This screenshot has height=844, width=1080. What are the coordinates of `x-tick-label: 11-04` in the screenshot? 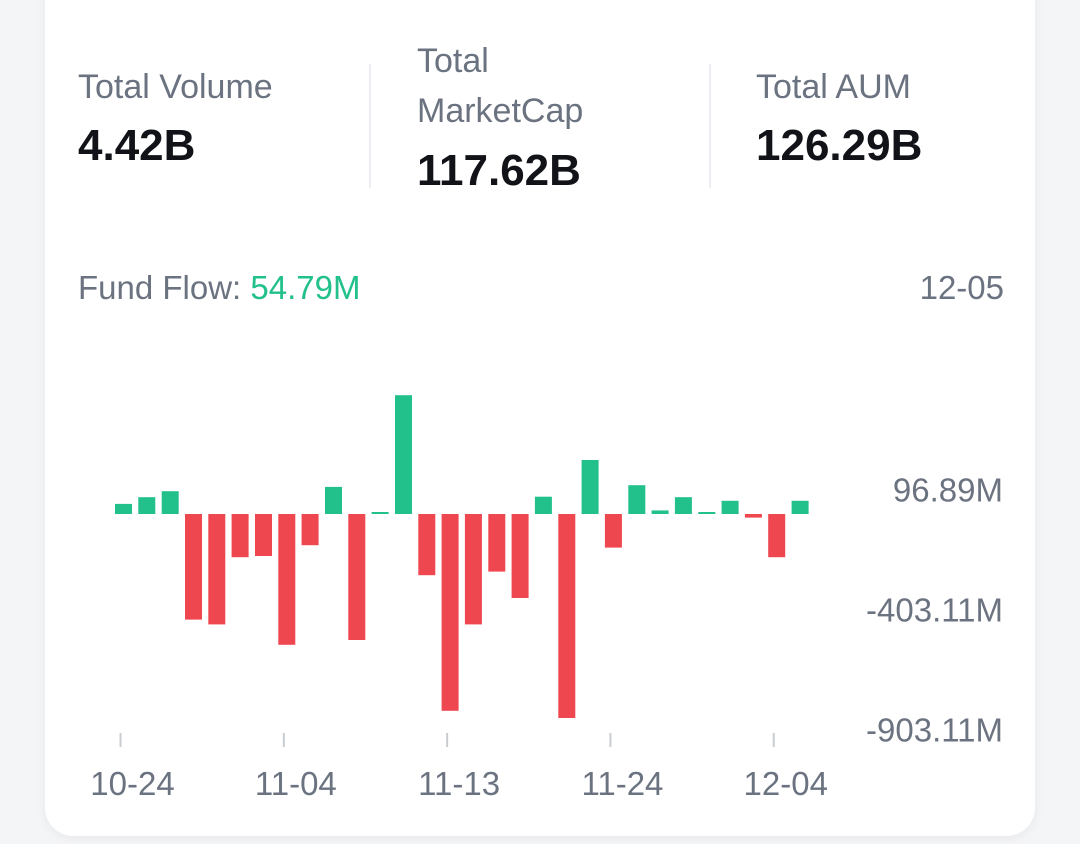 It's located at (296, 783).